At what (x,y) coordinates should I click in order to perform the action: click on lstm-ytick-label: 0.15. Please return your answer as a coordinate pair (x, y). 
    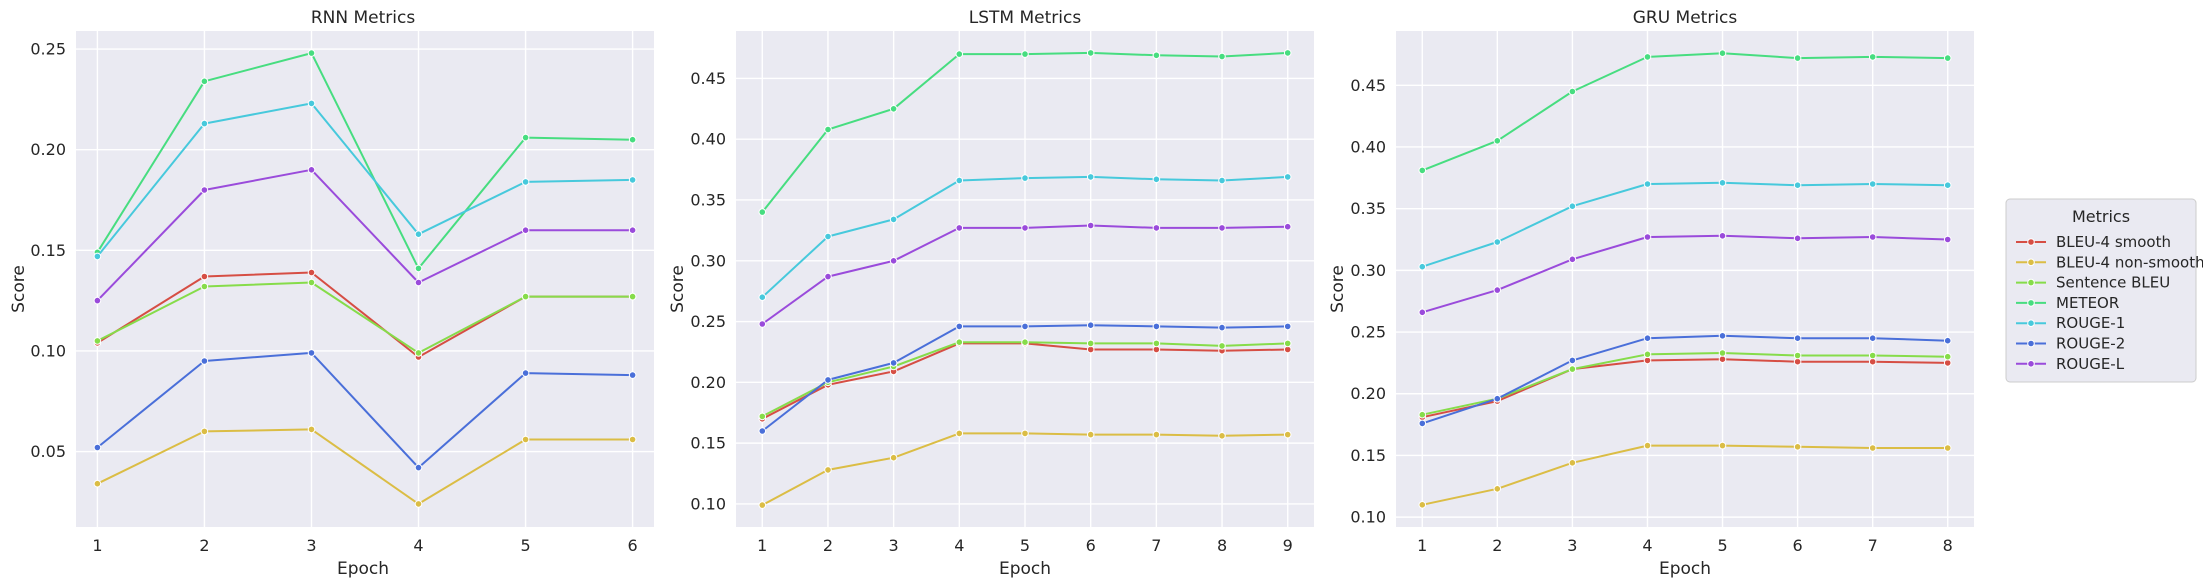
    Looking at the image, I should click on (708, 443).